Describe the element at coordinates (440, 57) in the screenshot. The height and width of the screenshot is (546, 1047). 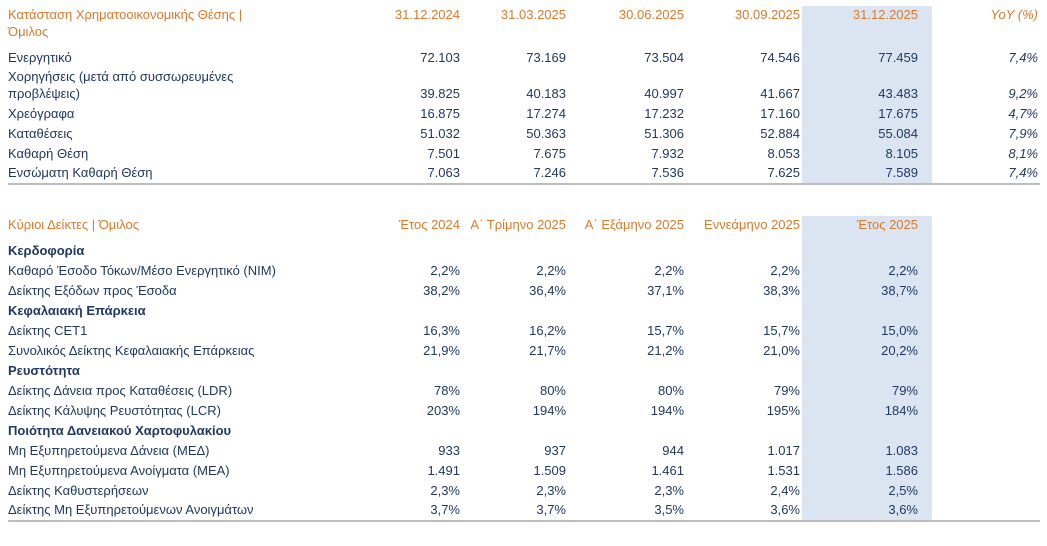
I see `value-cell: 72.103` at that location.